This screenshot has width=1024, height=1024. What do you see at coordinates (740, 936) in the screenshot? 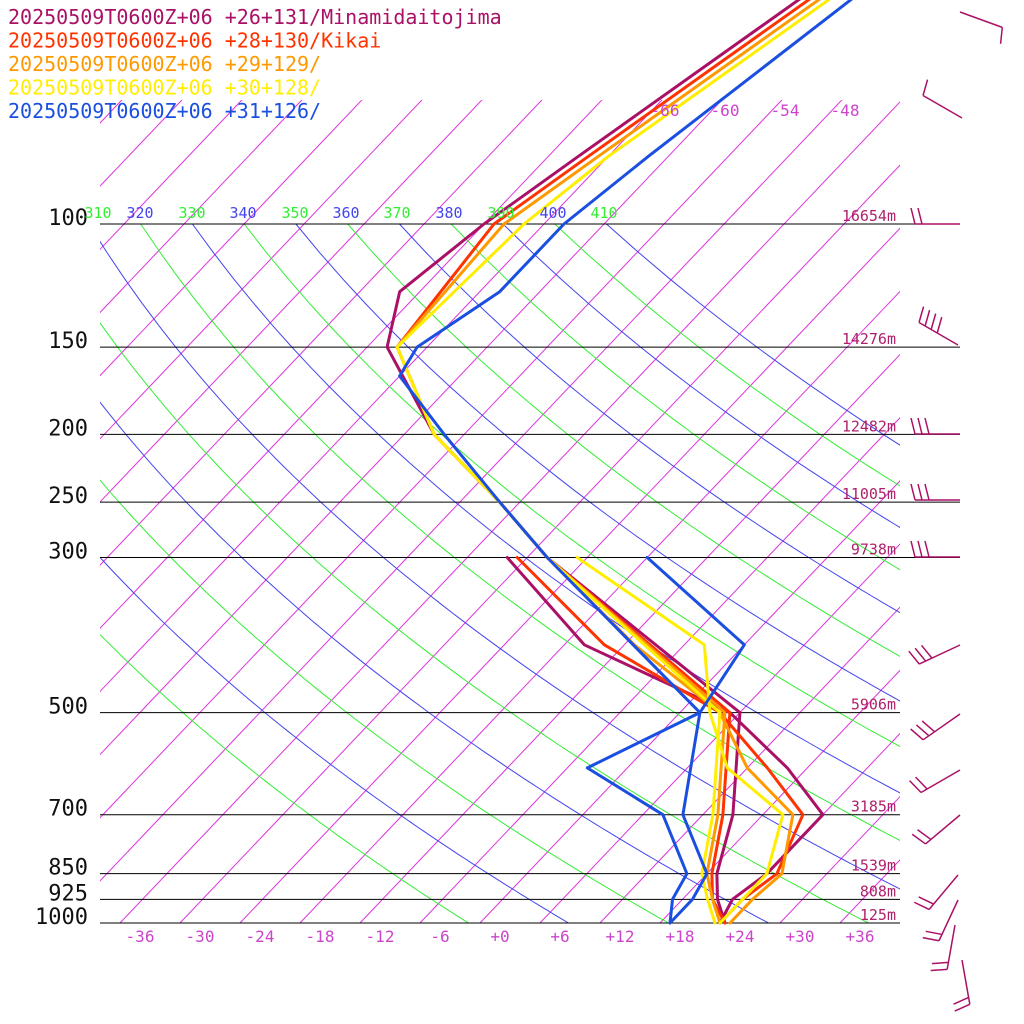
I see `temp-tick-label: +24` at bounding box center [740, 936].